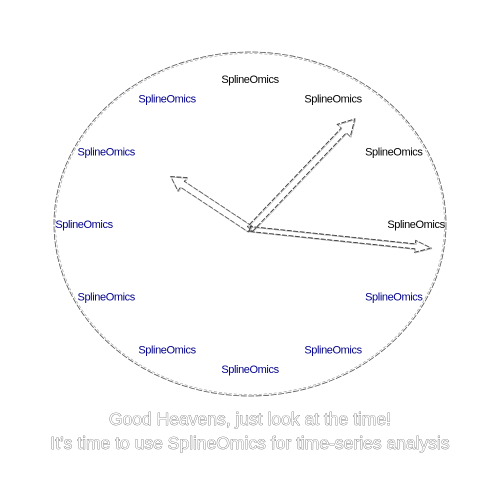 This screenshot has height=500, width=500. Describe the element at coordinates (301, 175) in the screenshot. I see `minute-hand` at that location.